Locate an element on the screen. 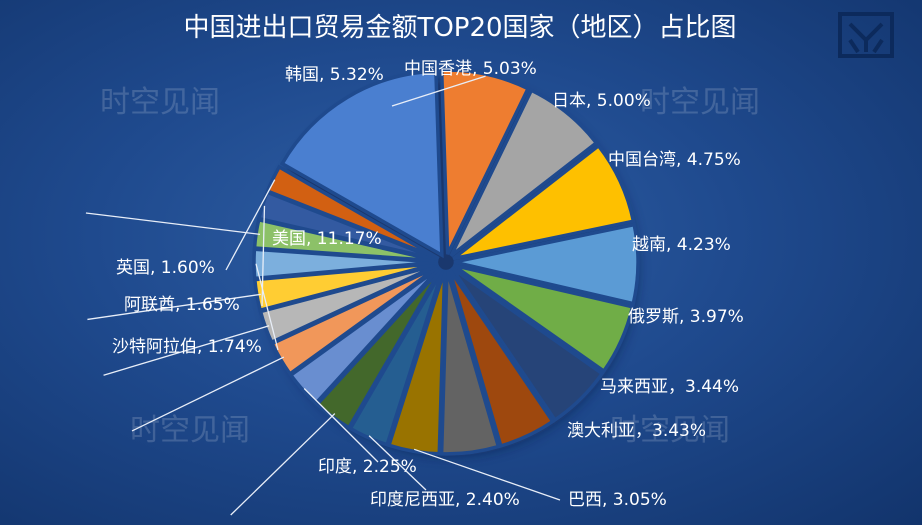 This screenshot has width=922, height=525. slice-label: 沙特阿拉伯, 1.74% is located at coordinates (187, 347).